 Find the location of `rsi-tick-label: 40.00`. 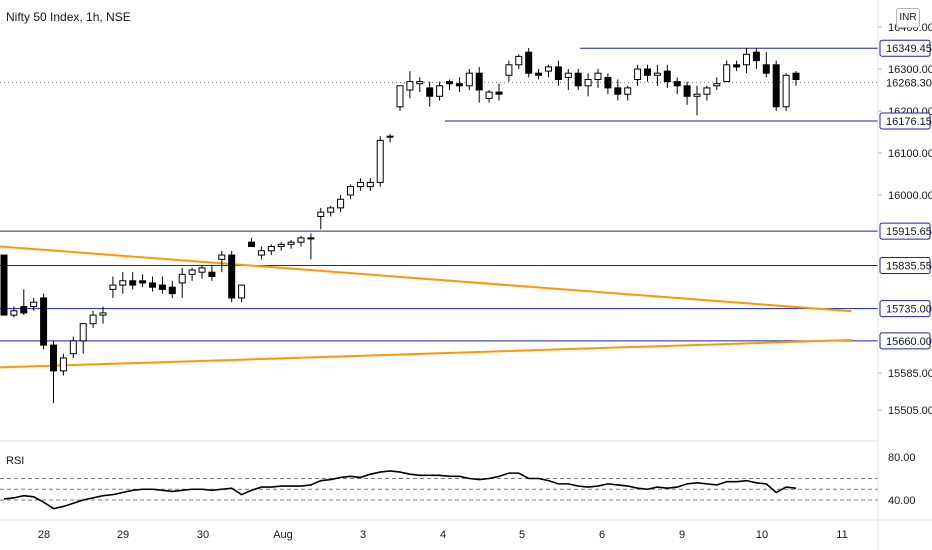

rsi-tick-label: 40.00 is located at coordinates (902, 501).